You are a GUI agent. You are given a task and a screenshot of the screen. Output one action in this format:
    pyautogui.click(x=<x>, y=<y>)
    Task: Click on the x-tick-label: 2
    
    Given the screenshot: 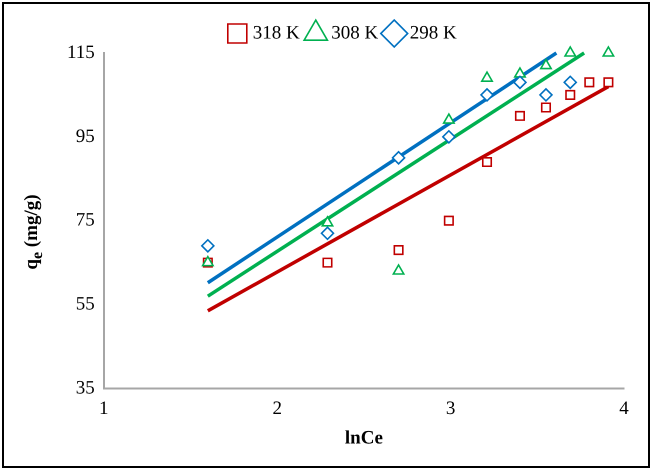 What is the action you would take?
    pyautogui.click(x=277, y=408)
    